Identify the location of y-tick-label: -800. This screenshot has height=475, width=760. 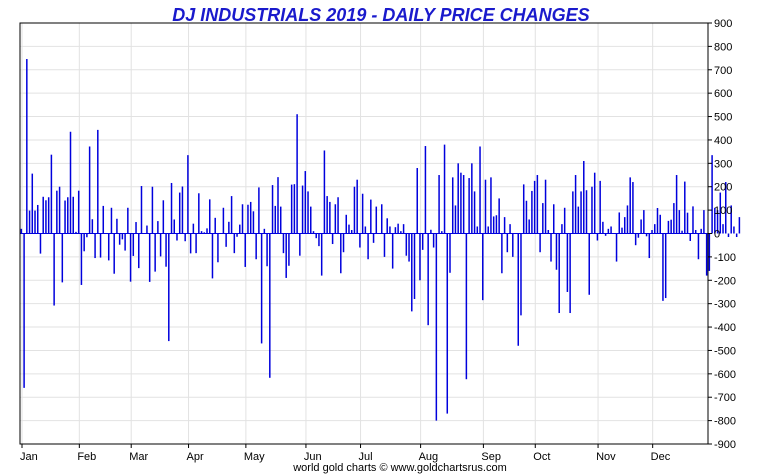
(725, 422).